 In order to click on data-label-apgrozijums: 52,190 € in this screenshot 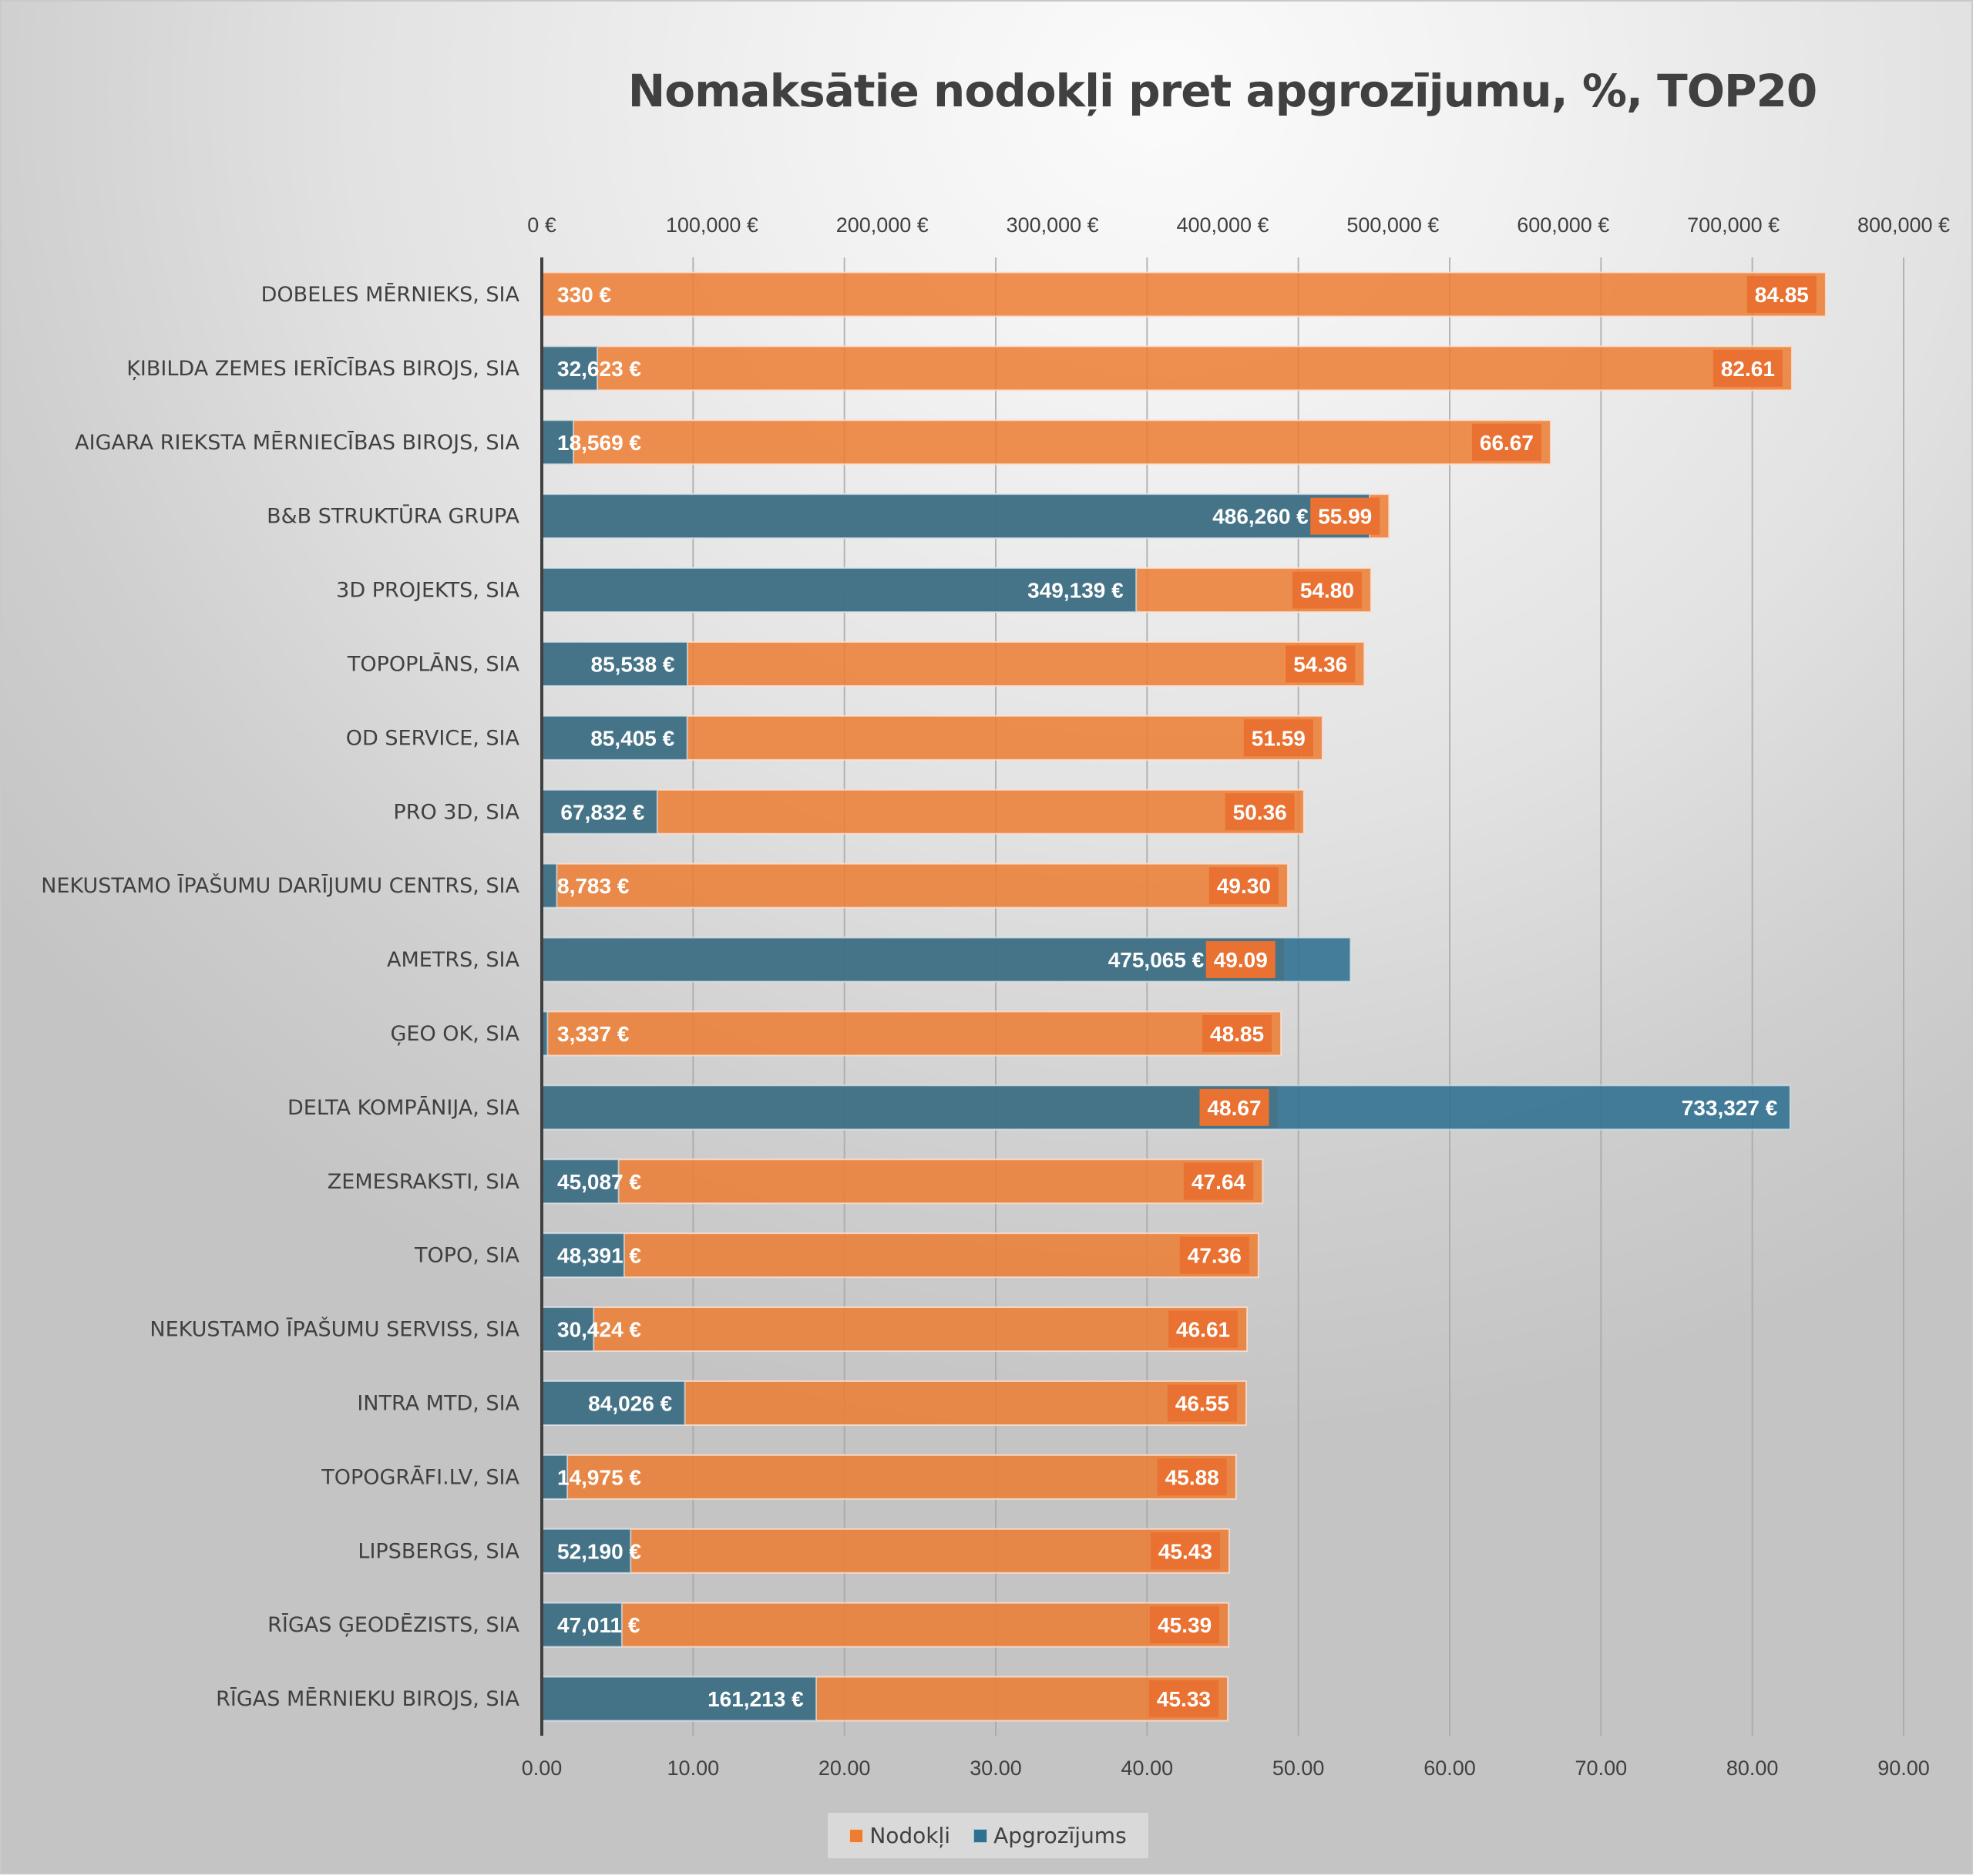, I will do `click(599, 1551)`.